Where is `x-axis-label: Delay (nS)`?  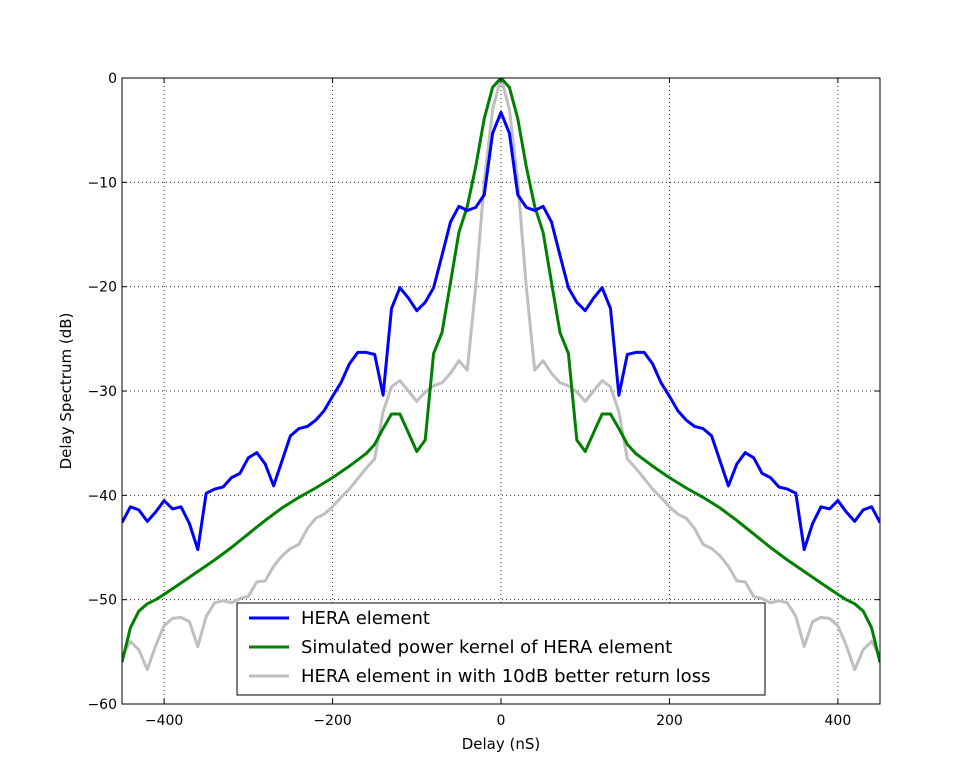
x-axis-label: Delay (nS) is located at coordinates (501, 744).